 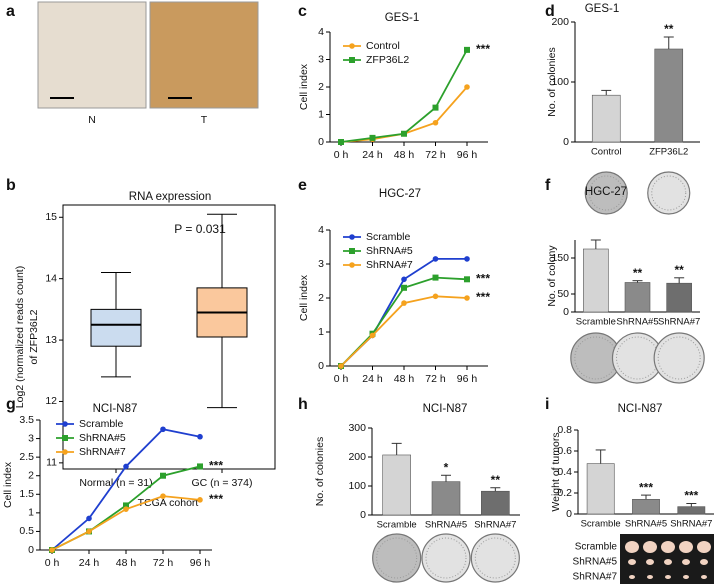 What do you see at coordinates (169, 337) in the screenshot?
I see `plot-frame` at bounding box center [169, 337].